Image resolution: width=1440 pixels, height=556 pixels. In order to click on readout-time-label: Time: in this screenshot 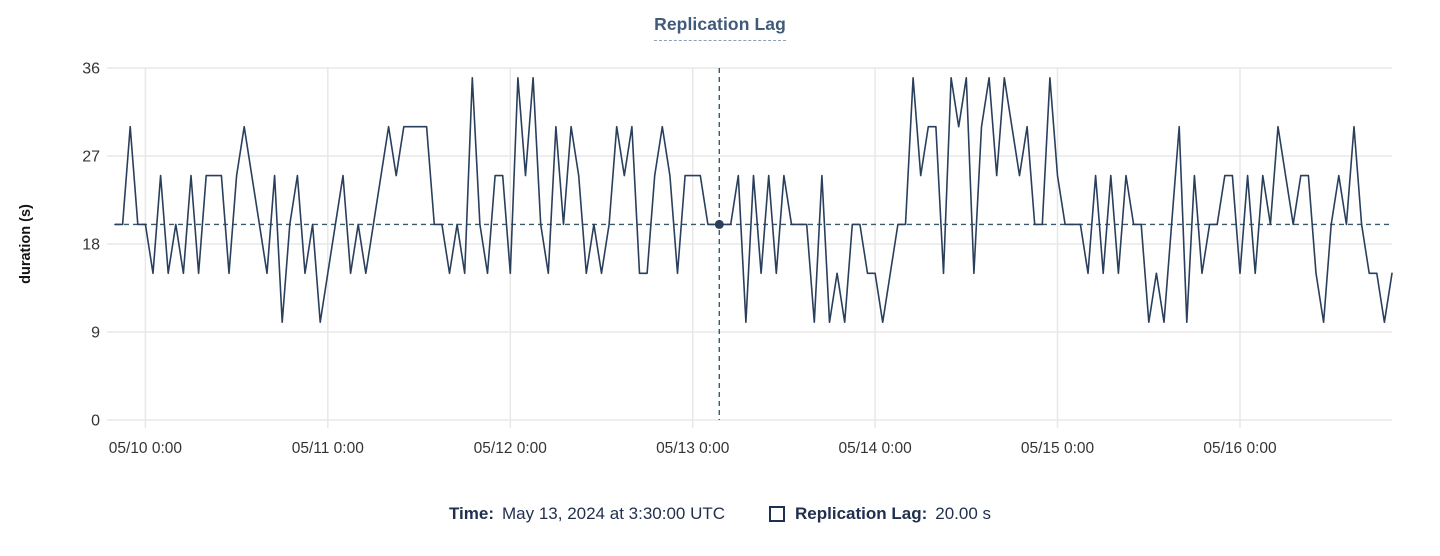, I will do `click(471, 513)`.